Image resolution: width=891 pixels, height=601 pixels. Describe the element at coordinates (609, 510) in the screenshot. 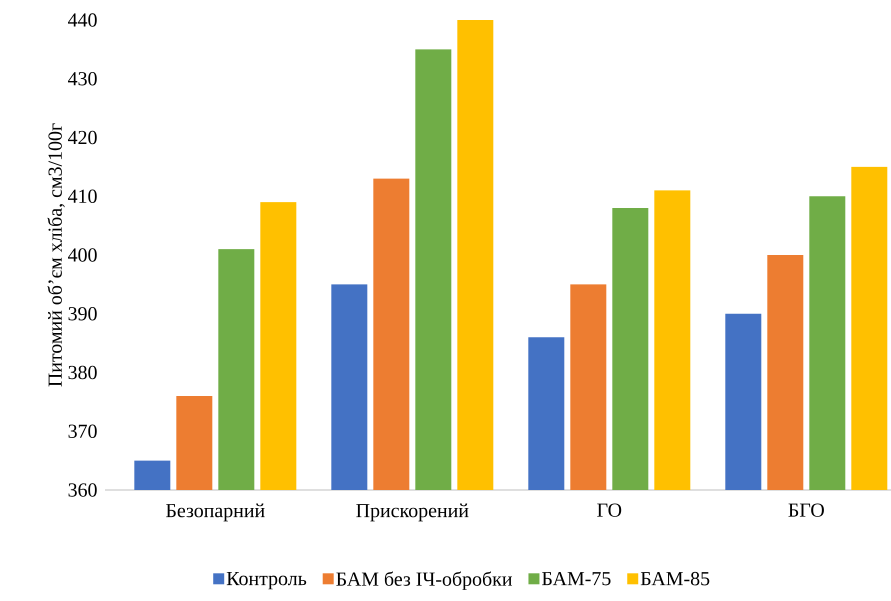

I see `x-tick-label: ГО` at that location.